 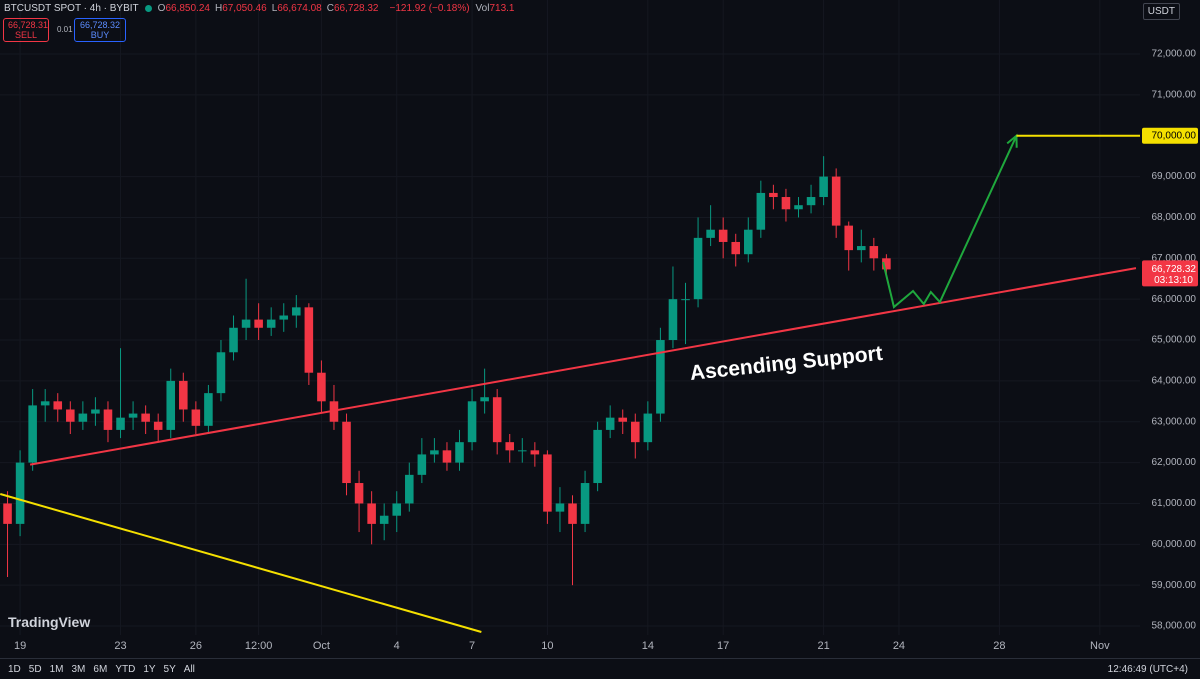 I want to click on x-tick-label: 12:00, so click(x=259, y=646).